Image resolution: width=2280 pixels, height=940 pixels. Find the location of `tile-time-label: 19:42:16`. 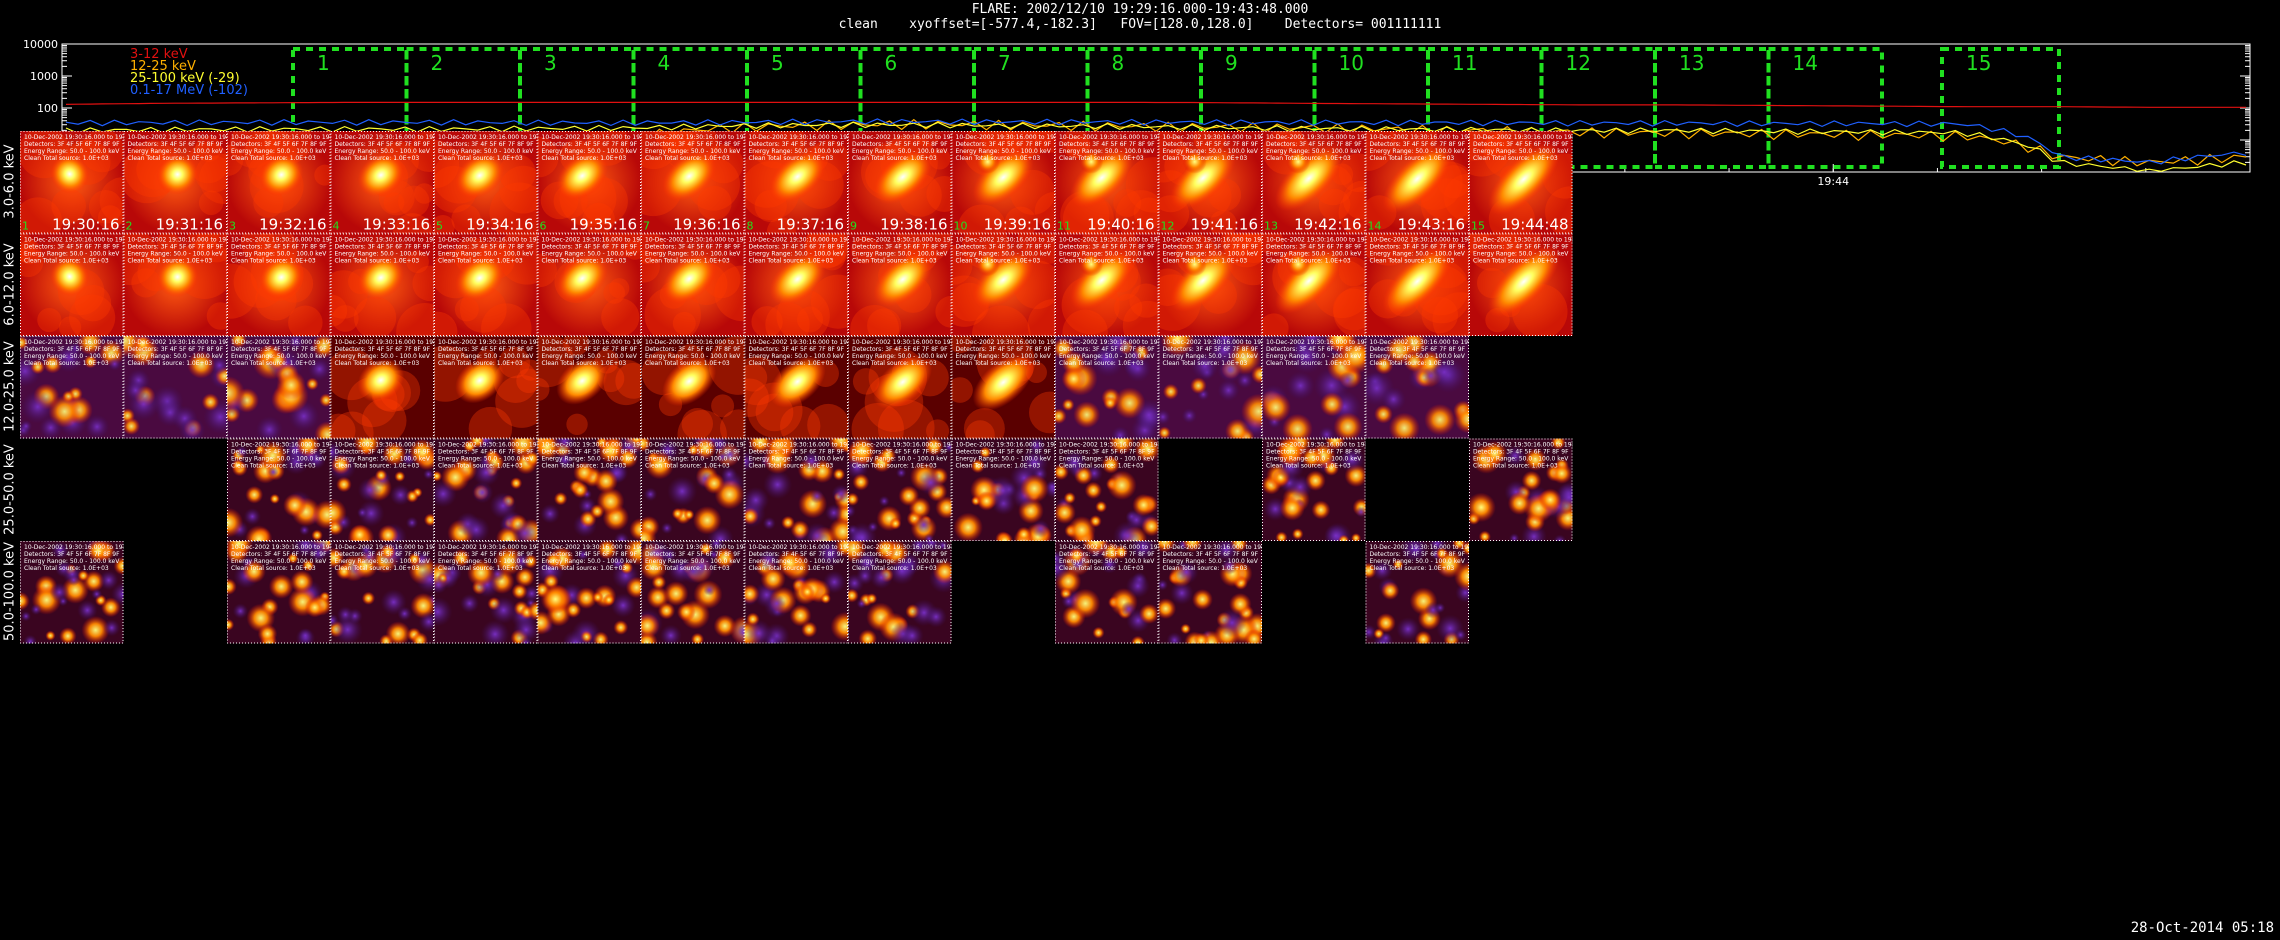

tile-time-label: 19:42:16 is located at coordinates (1327, 225).